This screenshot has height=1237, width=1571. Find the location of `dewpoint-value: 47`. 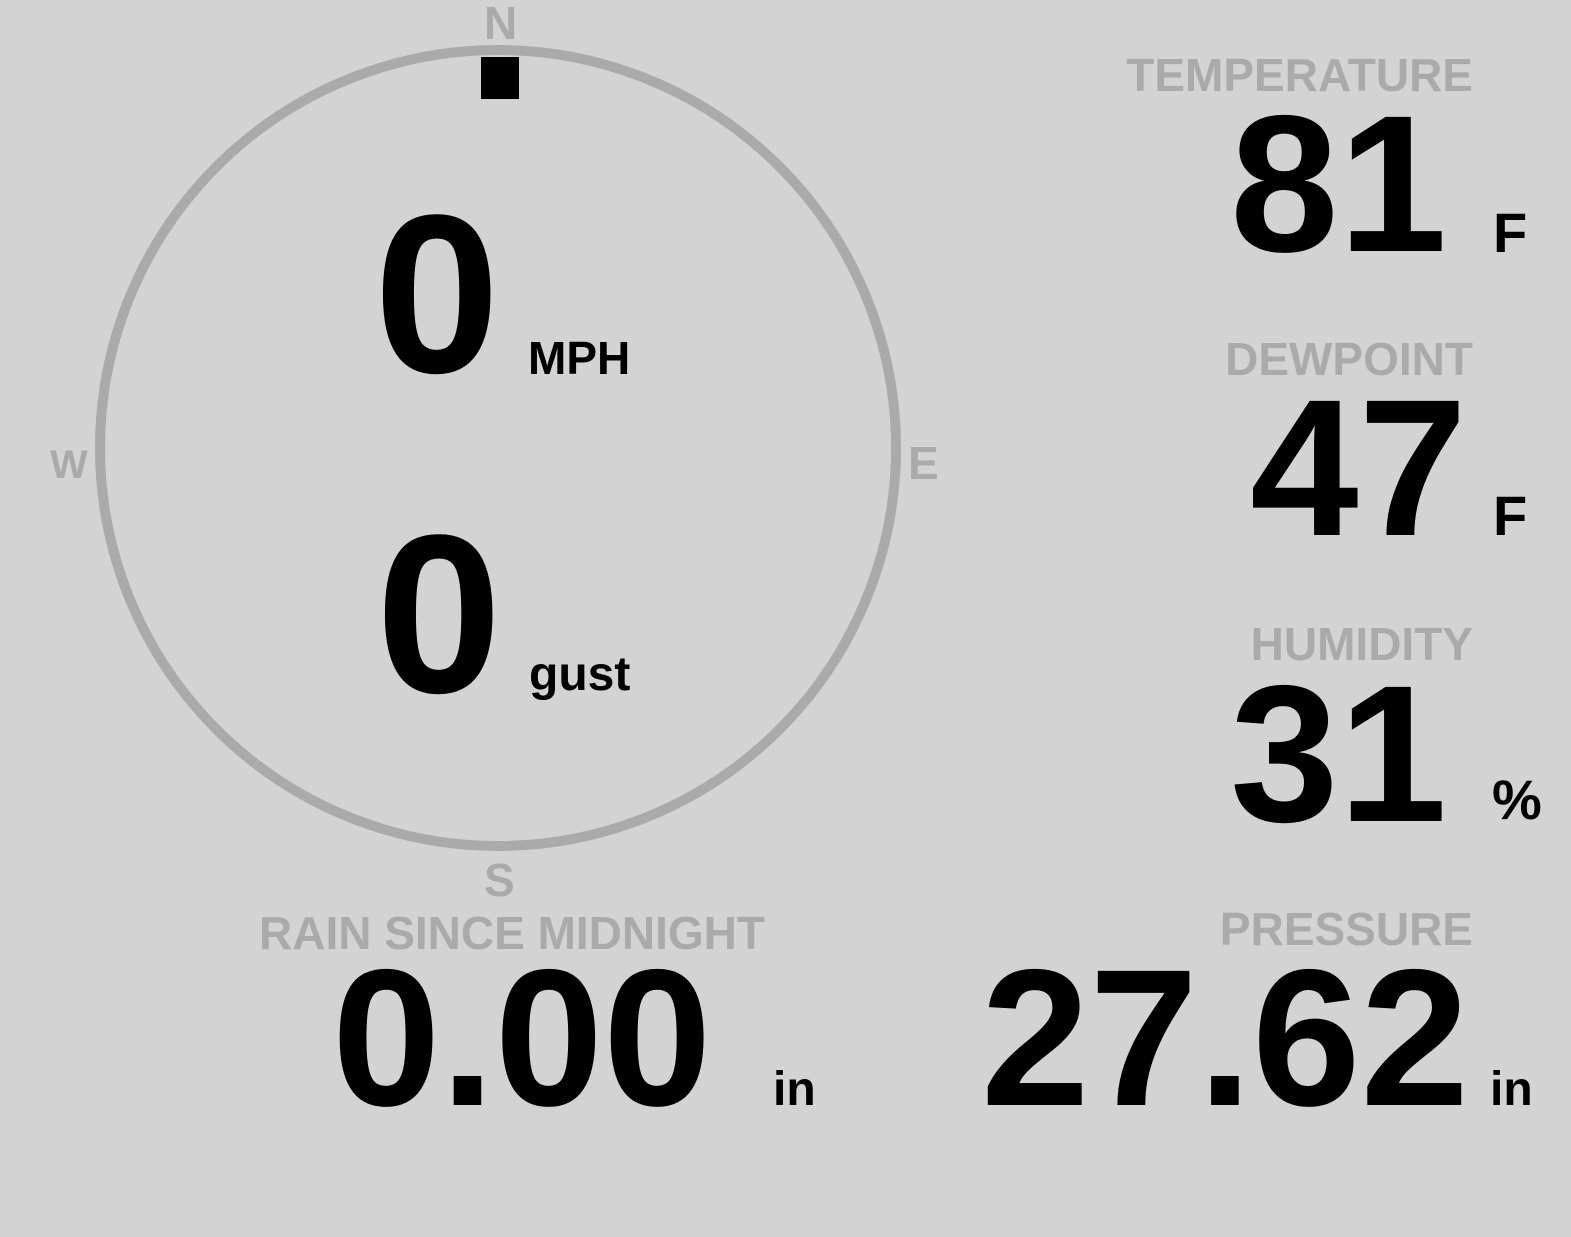

dewpoint-value: 47 is located at coordinates (1358, 468).